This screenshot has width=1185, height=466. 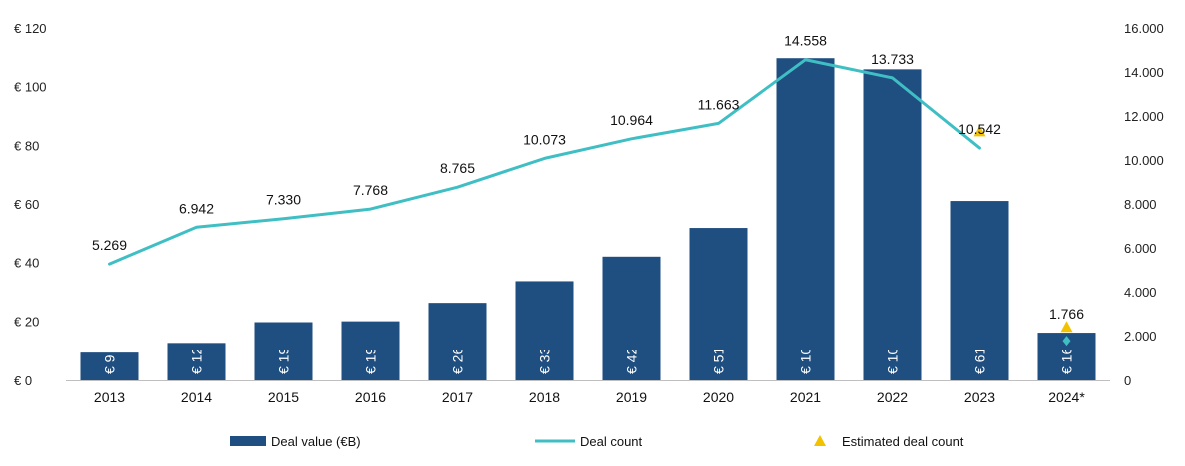 What do you see at coordinates (892, 225) in the screenshot?
I see `bar-2022` at bounding box center [892, 225].